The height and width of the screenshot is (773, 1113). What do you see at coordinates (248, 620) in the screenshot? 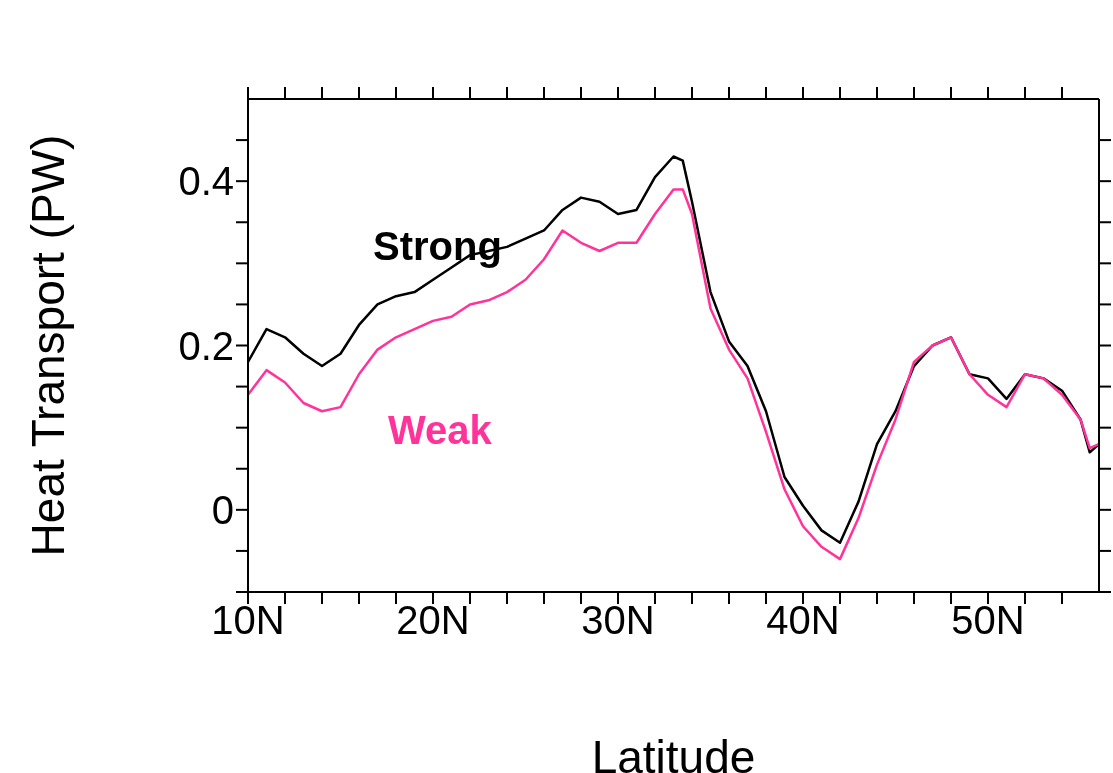
I see `x-tick-label: 10N` at bounding box center [248, 620].